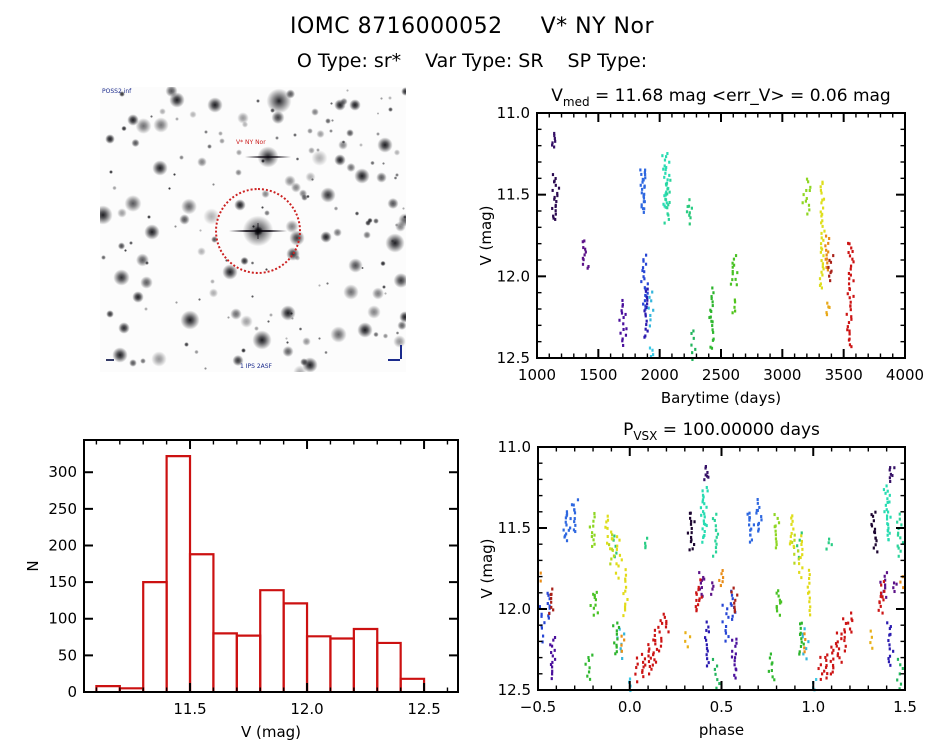 Image resolution: width=944 pixels, height=747 pixels. What do you see at coordinates (720, 97) in the screenshot?
I see `plot-title: Vmed = 11.68 mag <err_V> = 0.06 mag` at bounding box center [720, 97].